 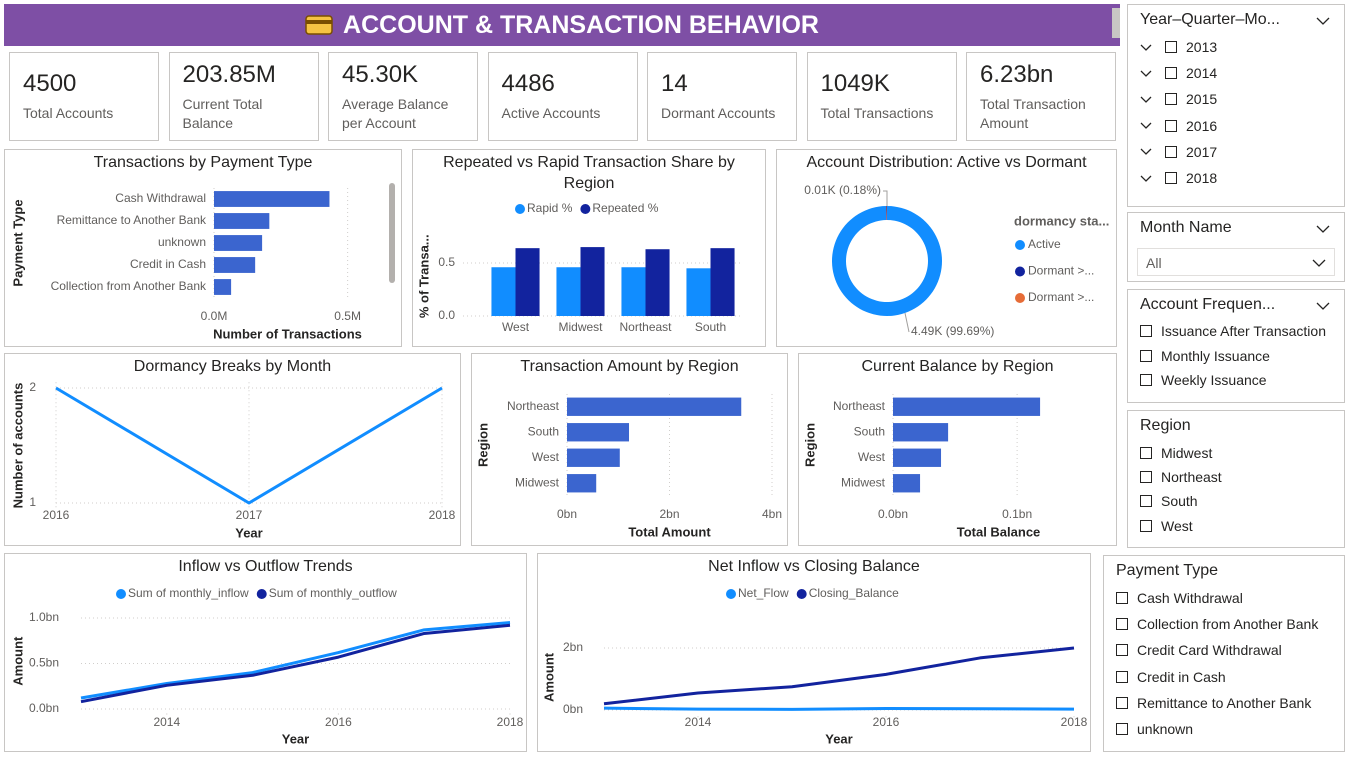 What do you see at coordinates (380, 74) in the screenshot?
I see `kpi-value: 45.30K` at bounding box center [380, 74].